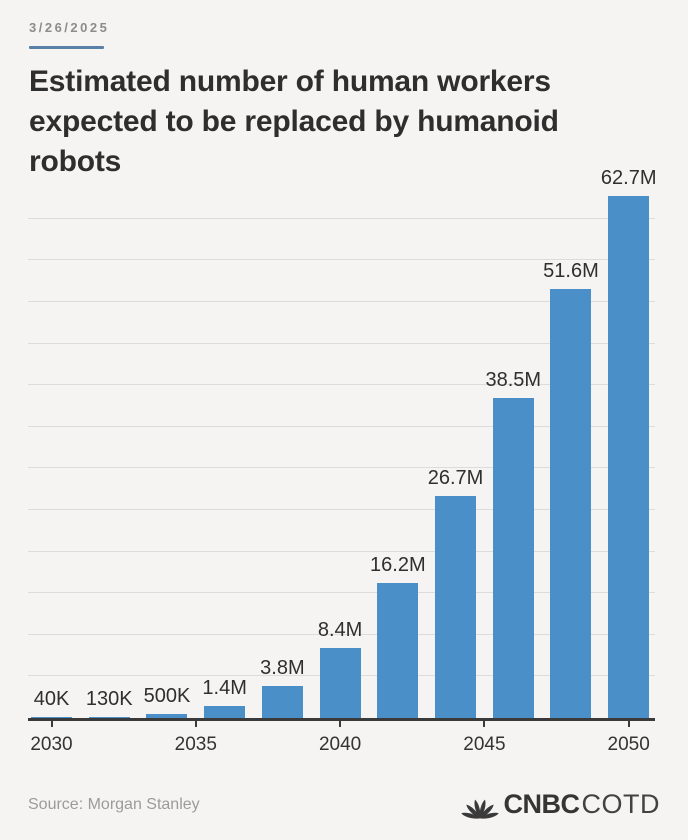 Image resolution: width=688 pixels, height=840 pixels. What do you see at coordinates (340, 683) in the screenshot?
I see `bar-2040` at bounding box center [340, 683].